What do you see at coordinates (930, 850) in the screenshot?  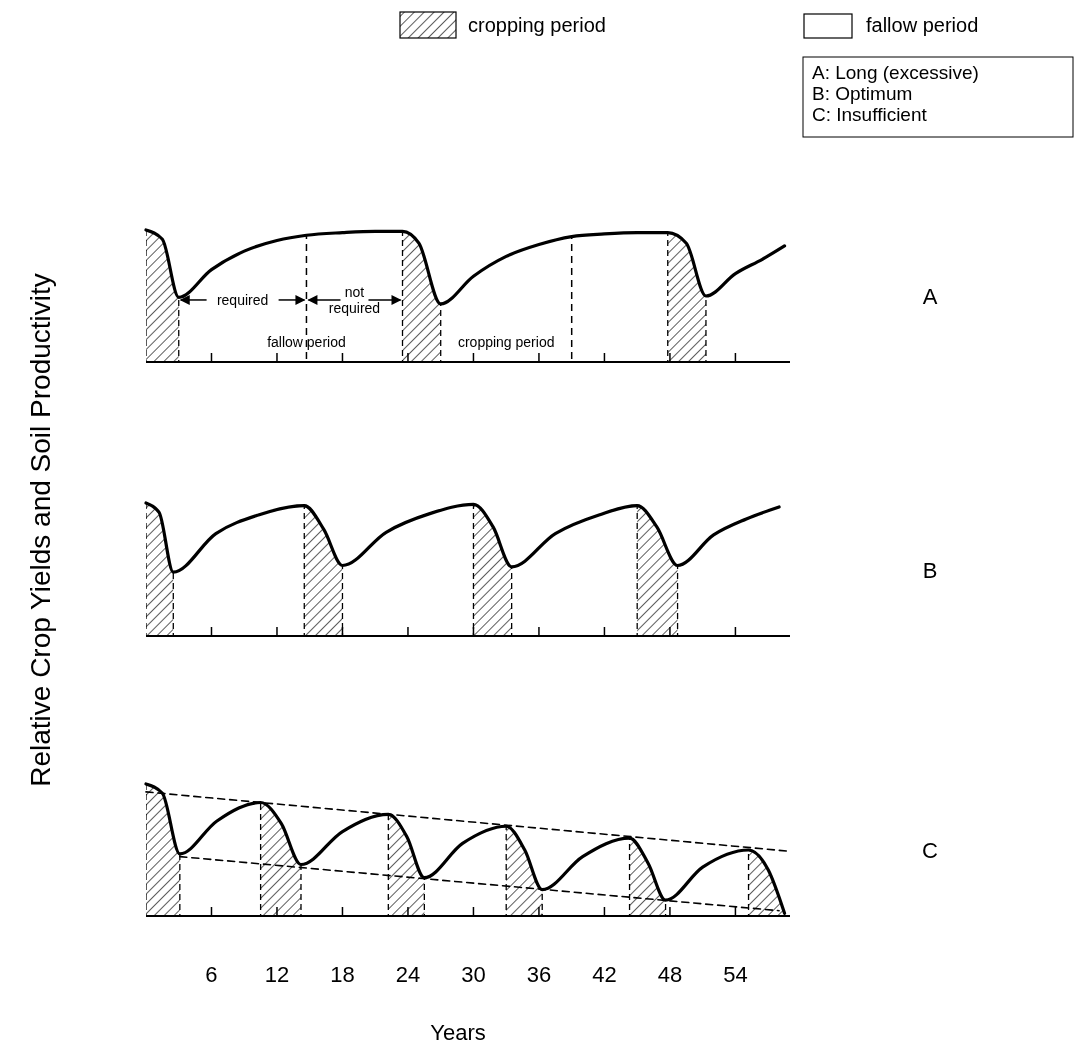 I see `text: C` at bounding box center [930, 850].